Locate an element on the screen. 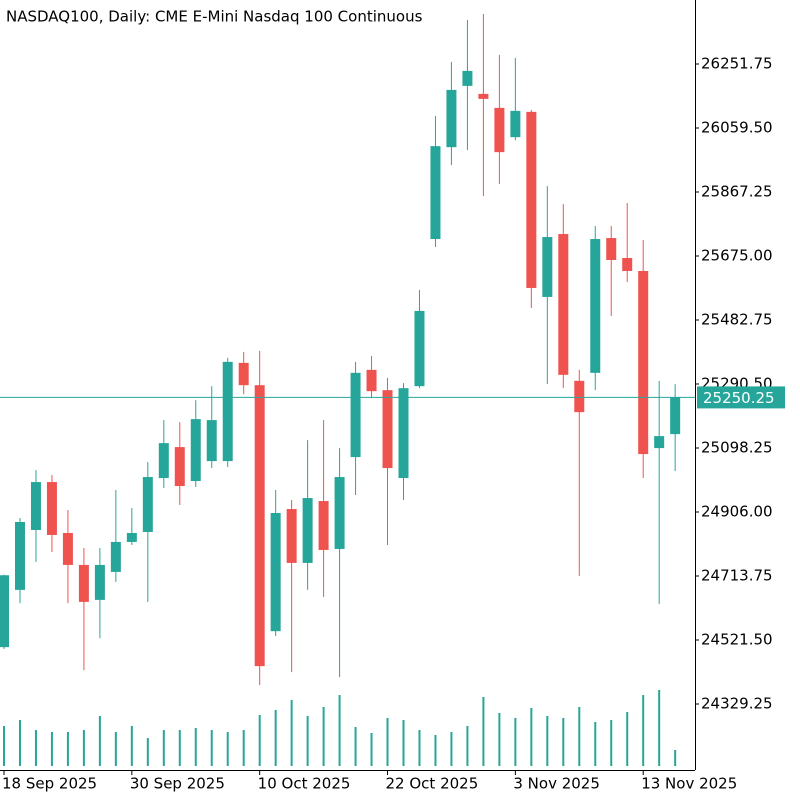 The width and height of the screenshot is (800, 800). x-tick-label: 18 Sep 2025 is located at coordinates (49, 784).